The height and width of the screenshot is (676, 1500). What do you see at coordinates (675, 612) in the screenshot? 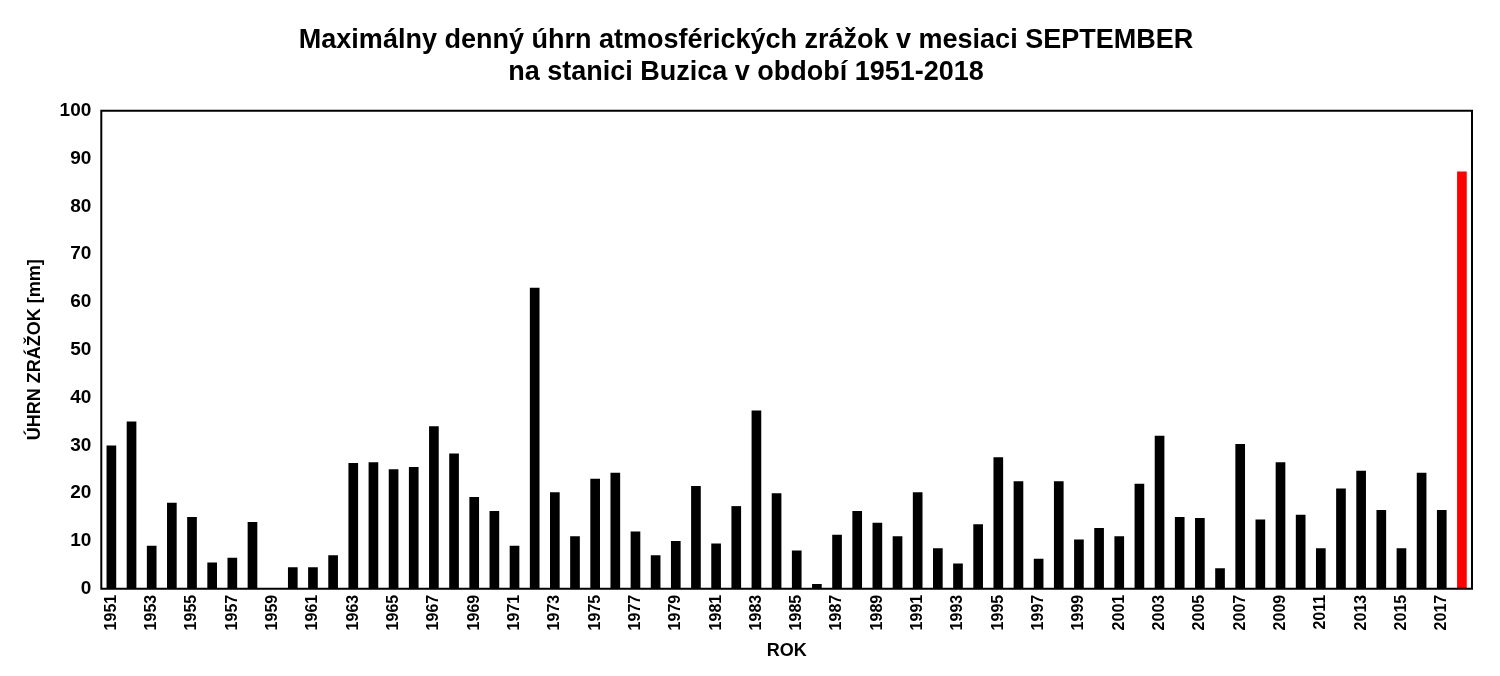
I see `x-tick-label: 1979` at bounding box center [675, 612].